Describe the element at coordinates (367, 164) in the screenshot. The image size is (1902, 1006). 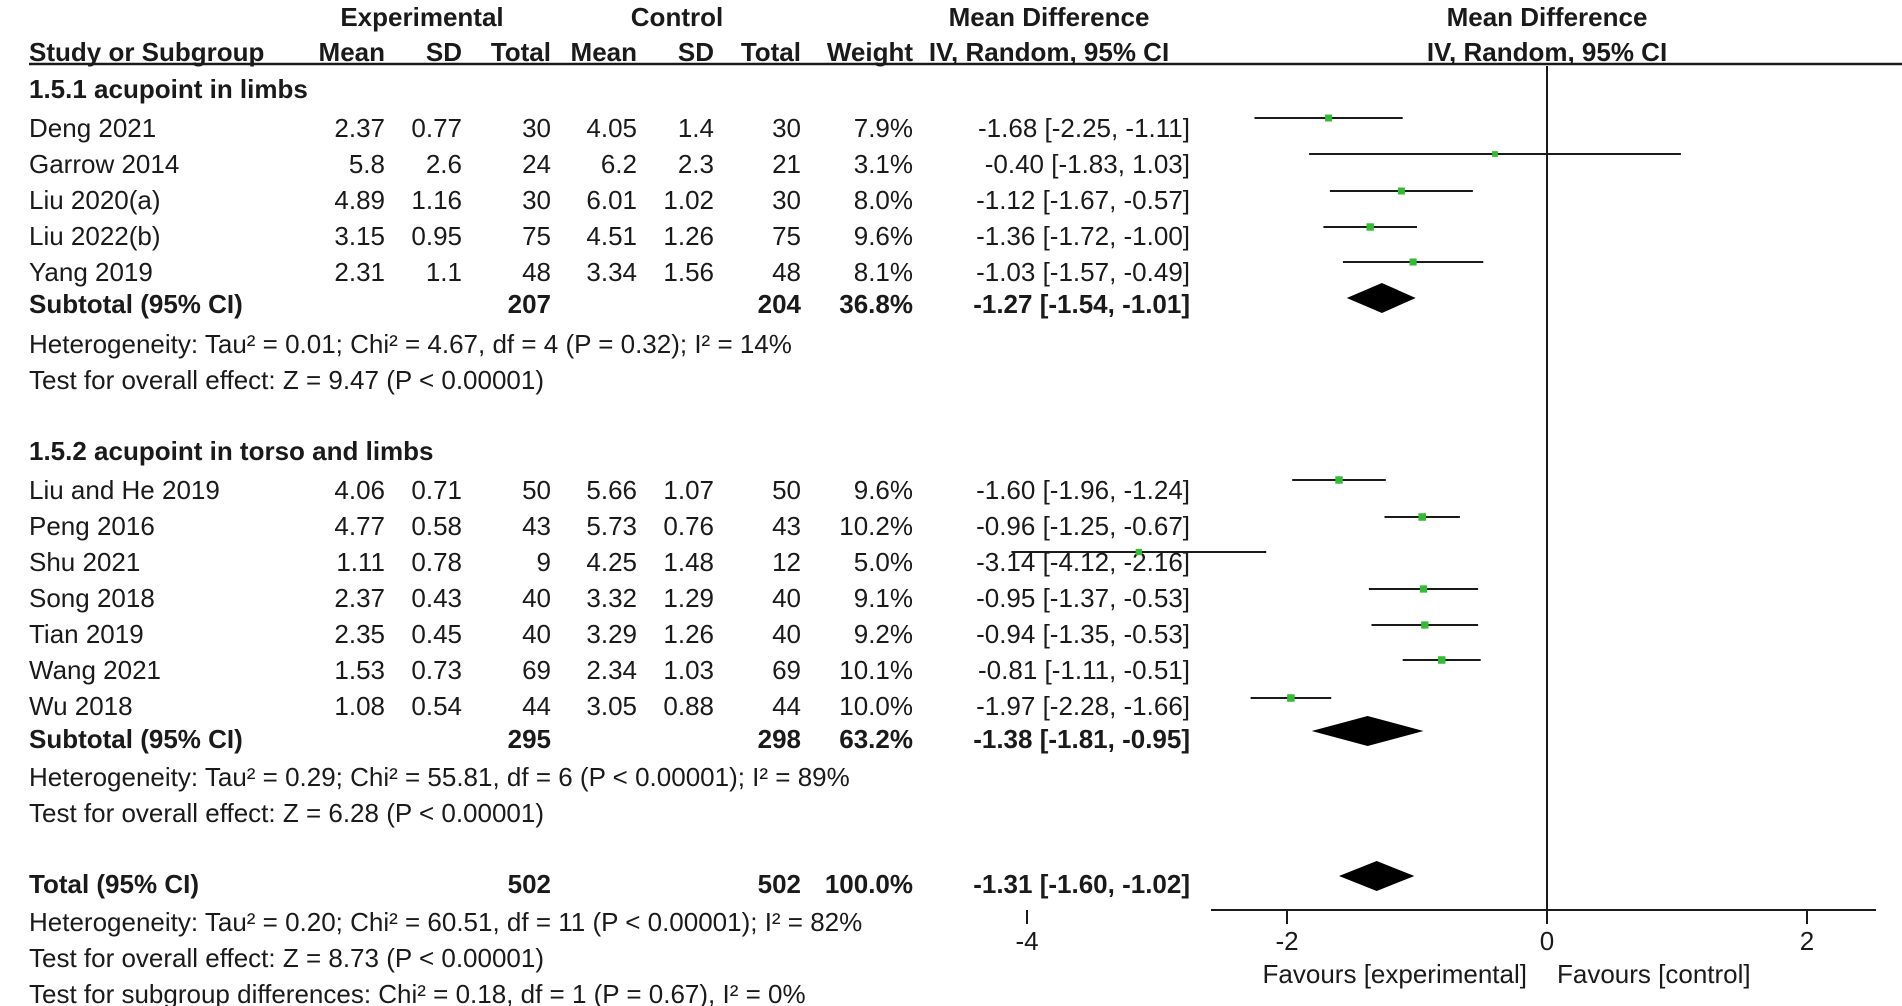
I see `exp-mean: 5.8` at that location.